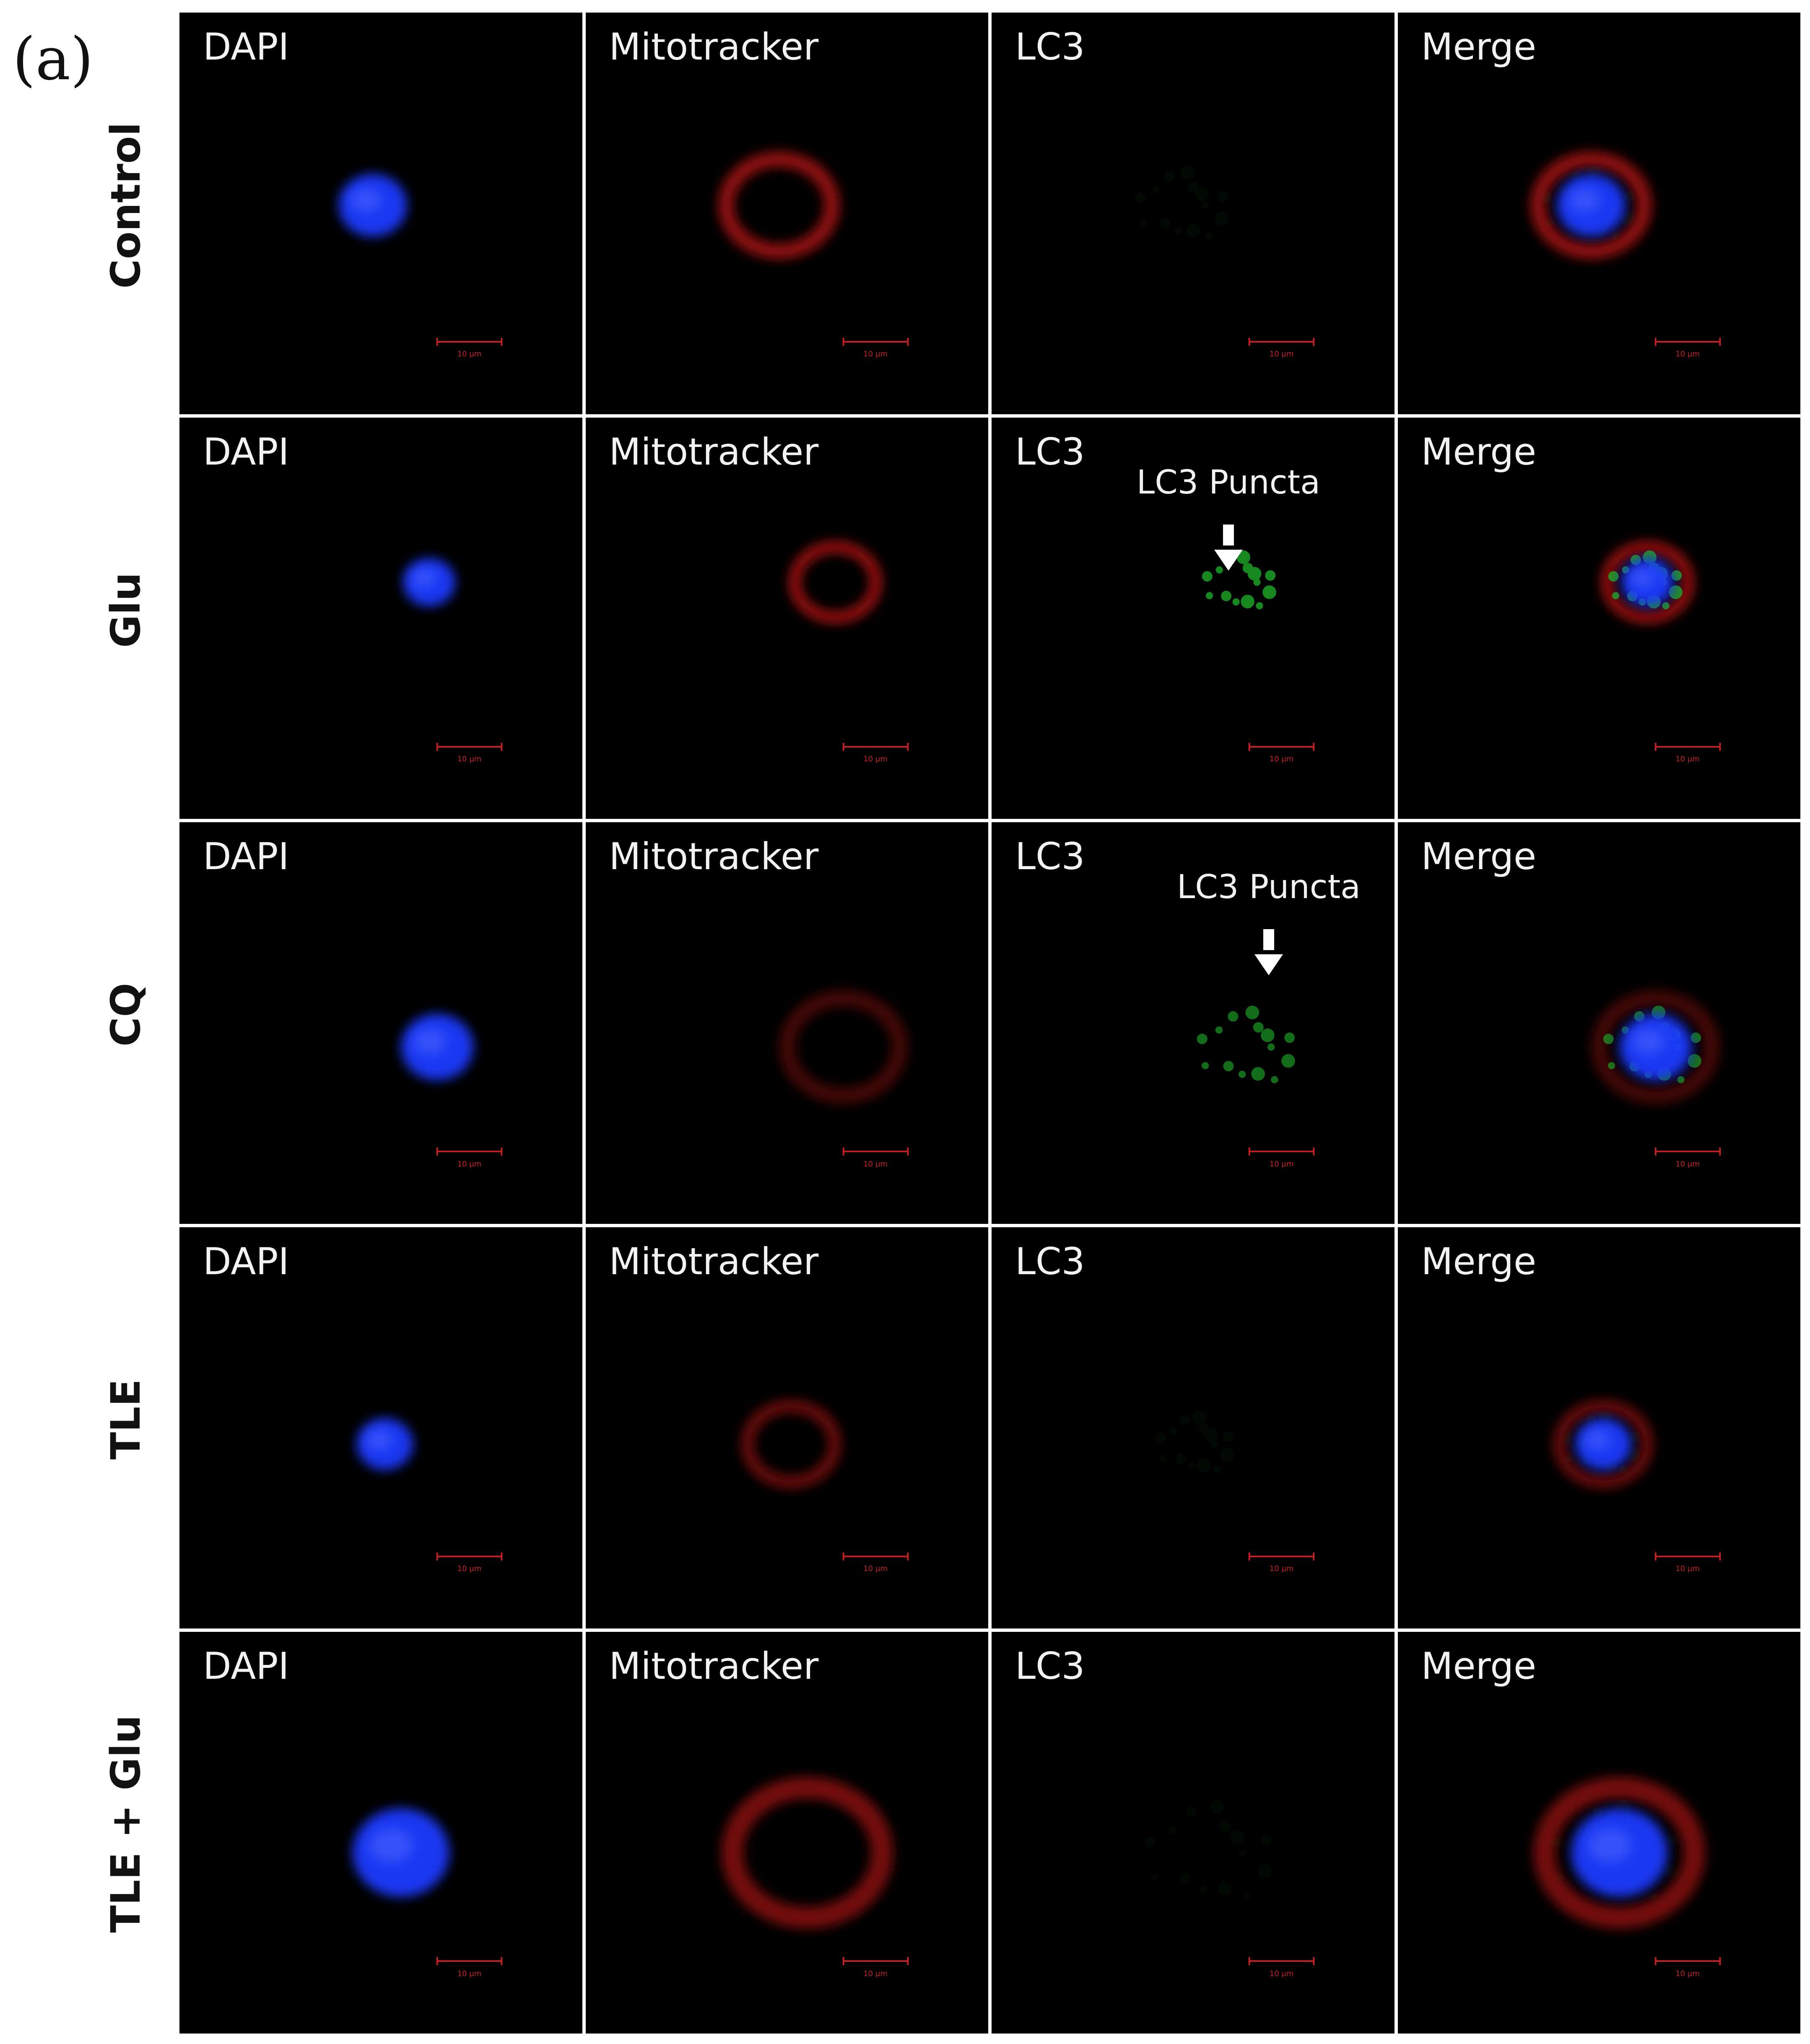  What do you see at coordinates (126, 205) in the screenshot?
I see `row-label-control: Control` at bounding box center [126, 205].